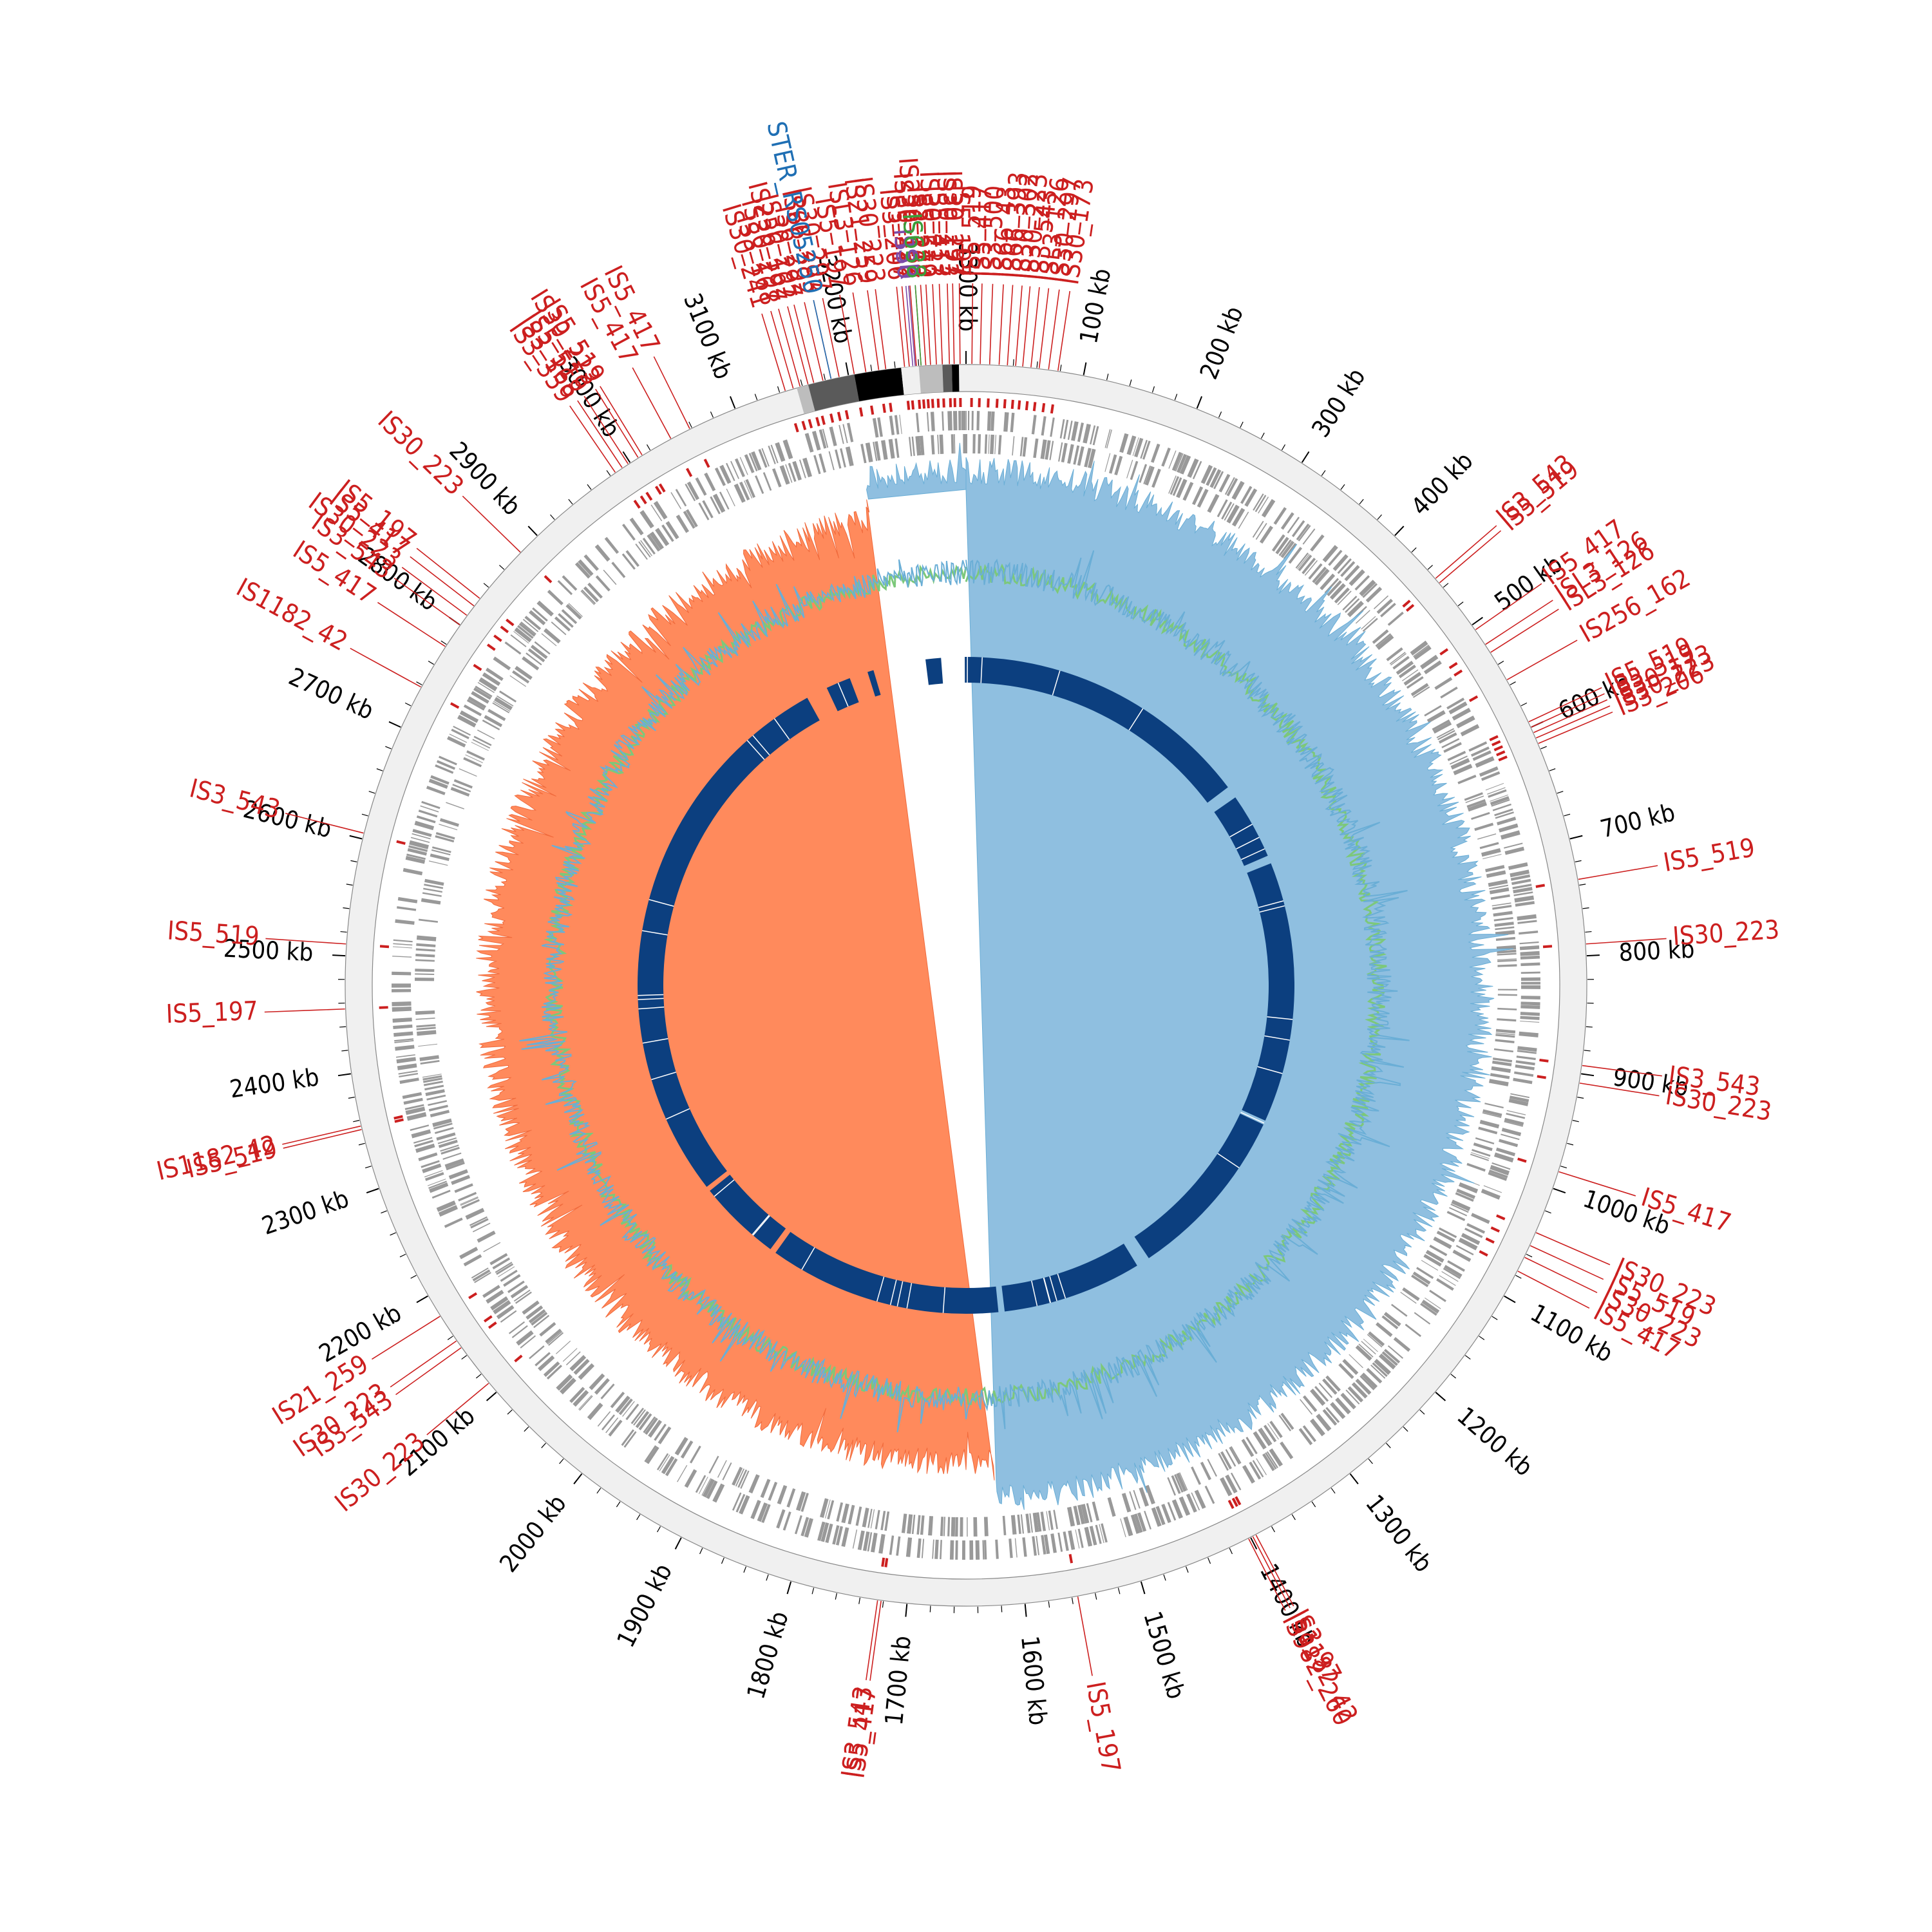 The image size is (1932, 1932). What do you see at coordinates (1657, 951) in the screenshot?
I see `tick-label-800: 800 kb` at bounding box center [1657, 951].